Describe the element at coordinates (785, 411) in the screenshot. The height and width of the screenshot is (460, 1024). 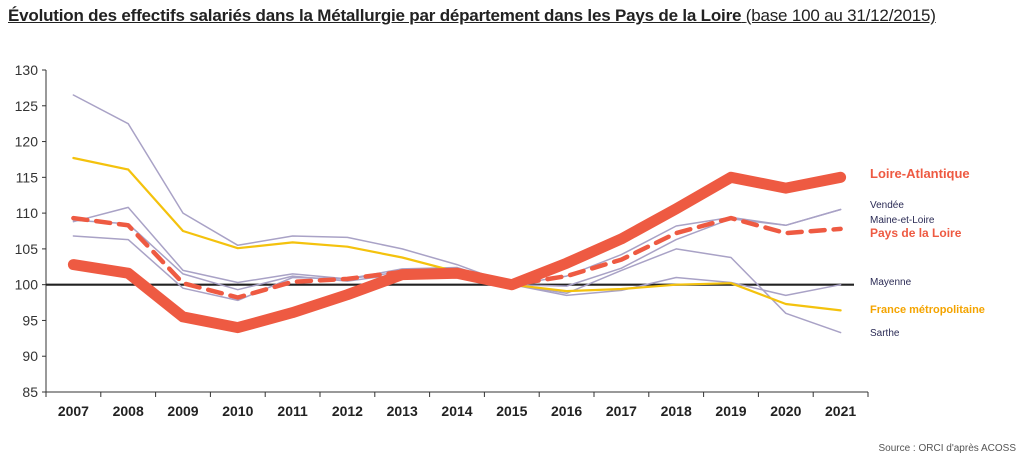
I see `x-tick-label: 2020` at that location.